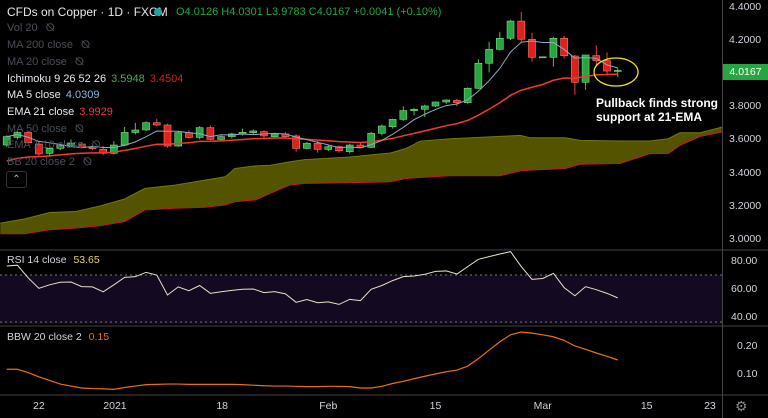 This screenshot has height=418, width=768. What do you see at coordinates (41, 162) in the screenshot?
I see `indicator-label: BB 20 close 2` at bounding box center [41, 162].